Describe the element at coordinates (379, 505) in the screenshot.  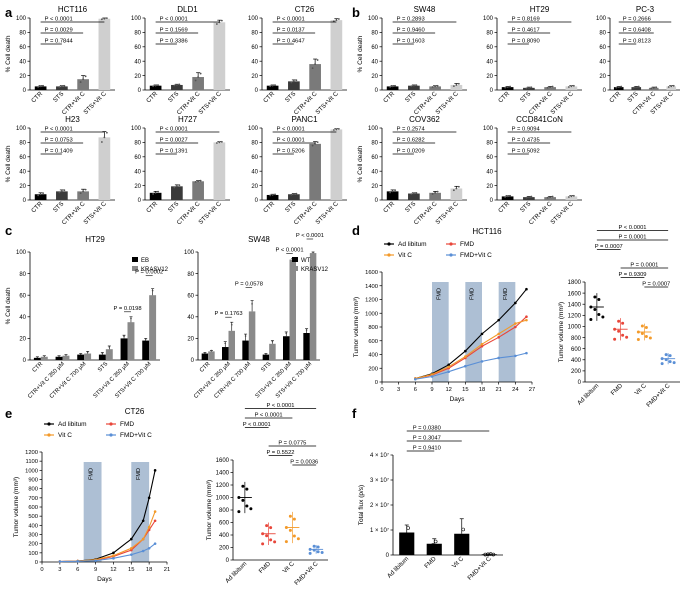
I see `y-tick-label: 2 × 10⁷` at that location.